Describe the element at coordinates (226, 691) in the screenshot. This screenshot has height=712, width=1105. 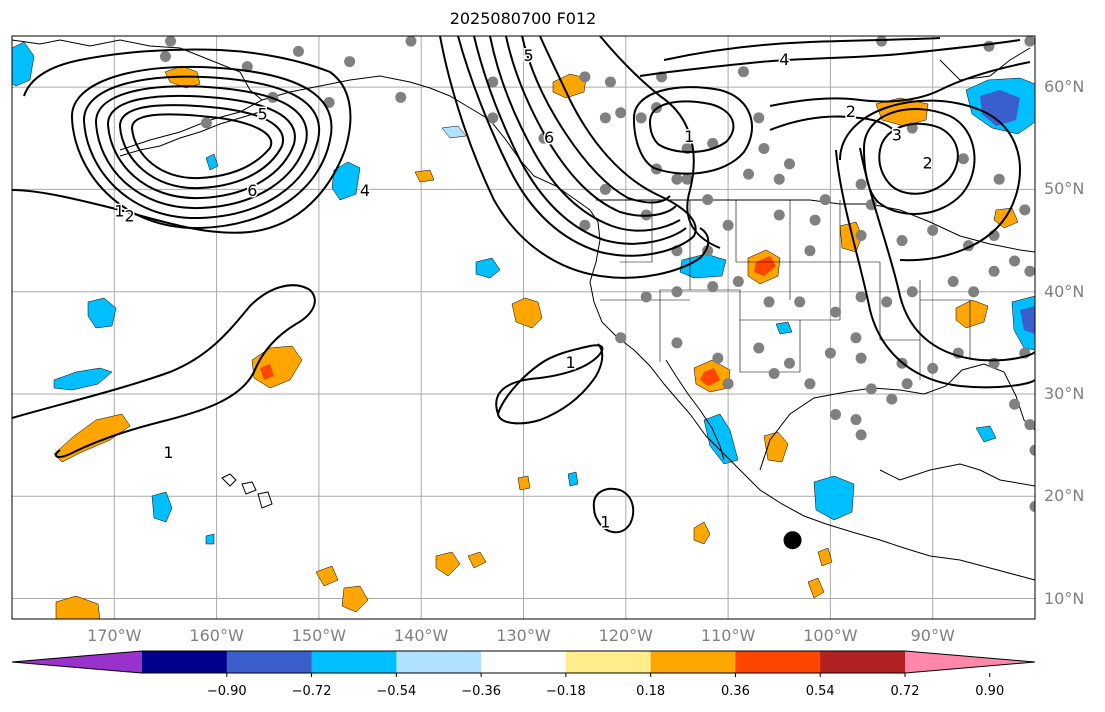
I see `colorbar-tick-label: −0.90` at that location.